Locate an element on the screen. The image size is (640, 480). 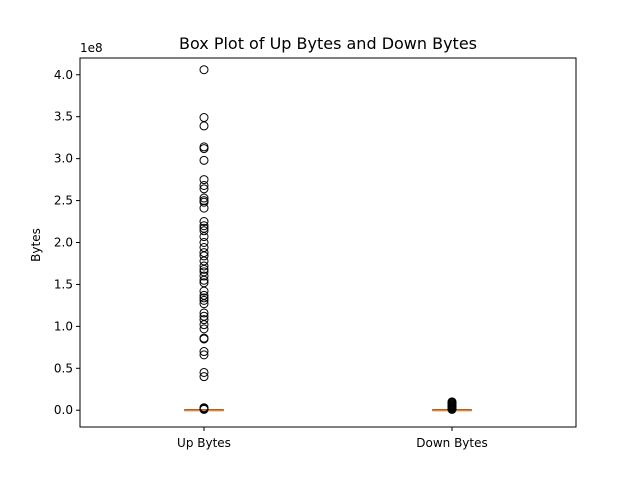
y-tick-label: 3.5 is located at coordinates (63, 117).